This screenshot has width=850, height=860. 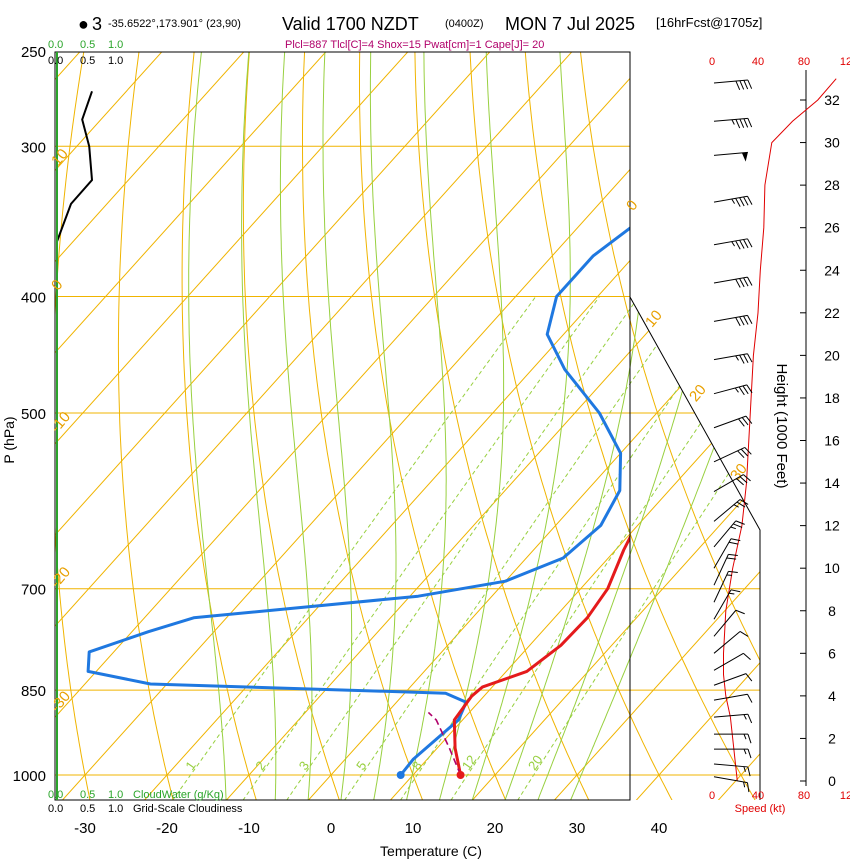 What do you see at coordinates (120, 426) in the screenshot?
I see `isotherm--110` at bounding box center [120, 426].